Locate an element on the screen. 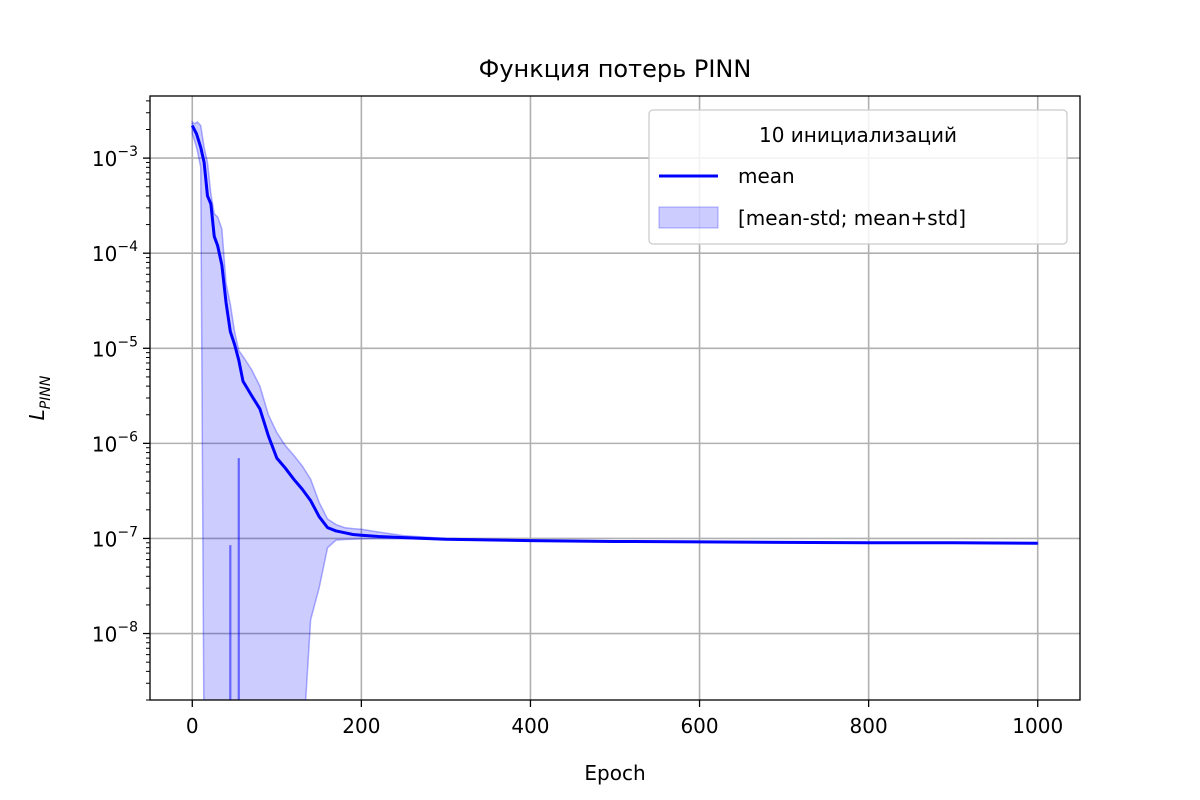  legend-box is located at coordinates (858, 177).